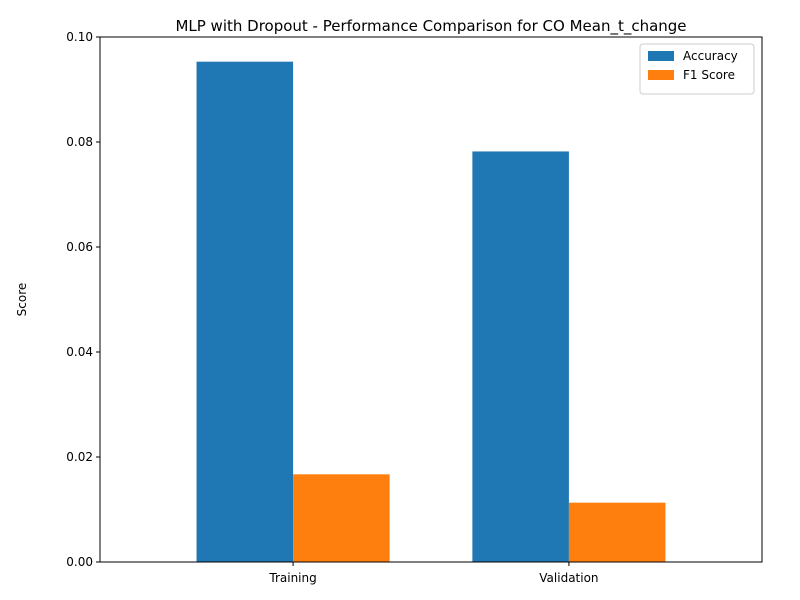 This screenshot has width=800, height=600. What do you see at coordinates (79, 37) in the screenshot?
I see `y-tick-label: 0.10` at bounding box center [79, 37].